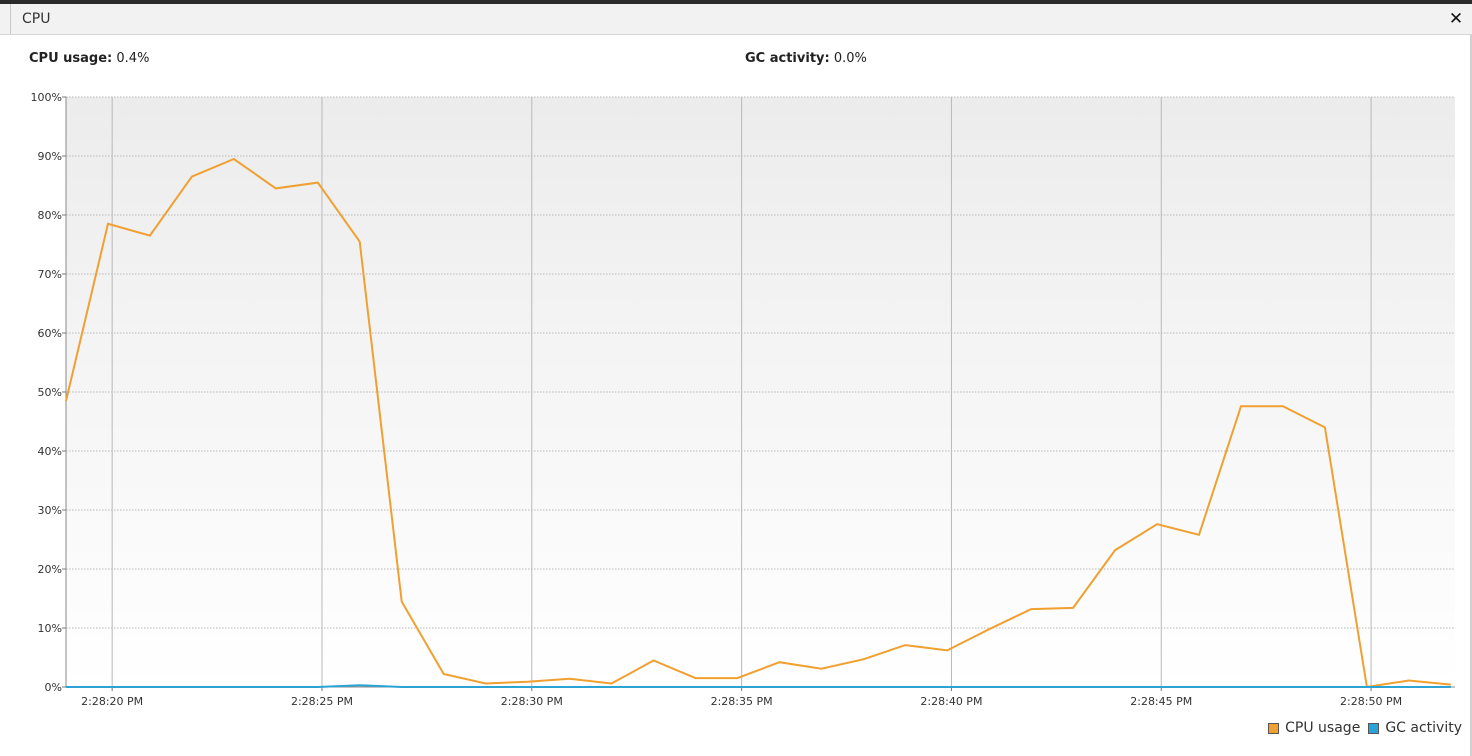 This screenshot has height=756, width=1472. I want to click on x-tick-label: 2:28:50 PM, so click(1371, 701).